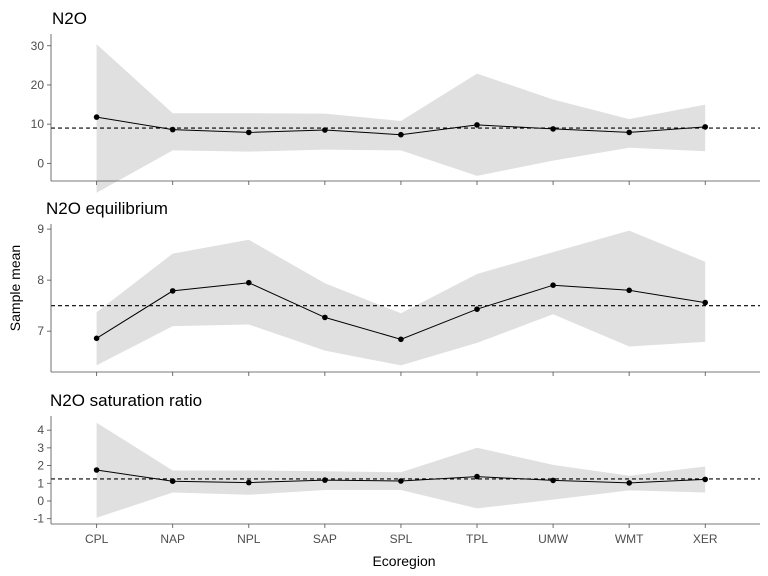  Describe the element at coordinates (249, 539) in the screenshot. I see `x-tick-label: NPL` at that location.